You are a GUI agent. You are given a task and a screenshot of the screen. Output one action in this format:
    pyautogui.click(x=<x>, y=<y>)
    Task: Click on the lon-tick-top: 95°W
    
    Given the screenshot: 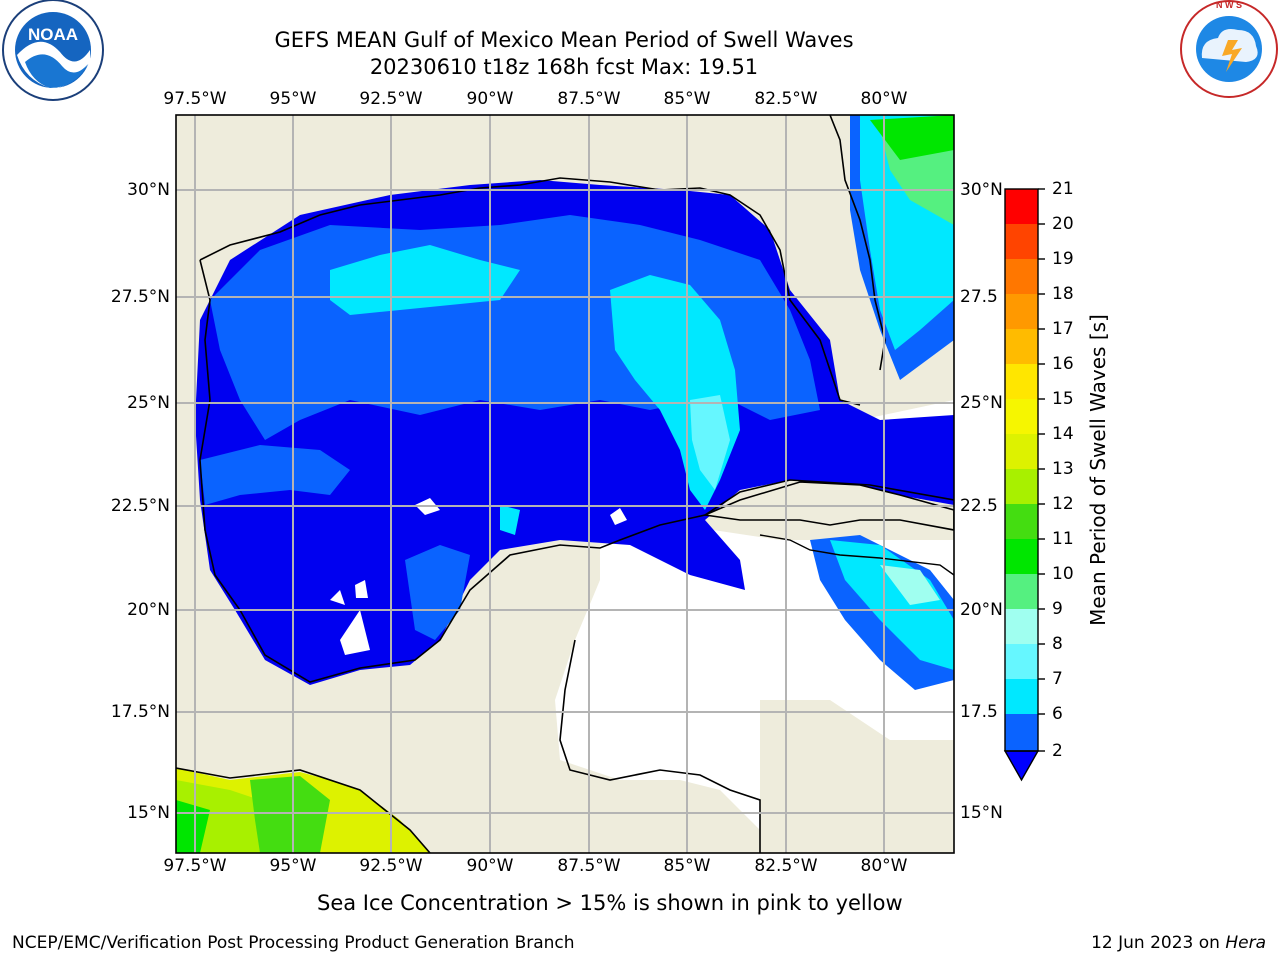 What is the action you would take?
    pyautogui.click(x=293, y=99)
    